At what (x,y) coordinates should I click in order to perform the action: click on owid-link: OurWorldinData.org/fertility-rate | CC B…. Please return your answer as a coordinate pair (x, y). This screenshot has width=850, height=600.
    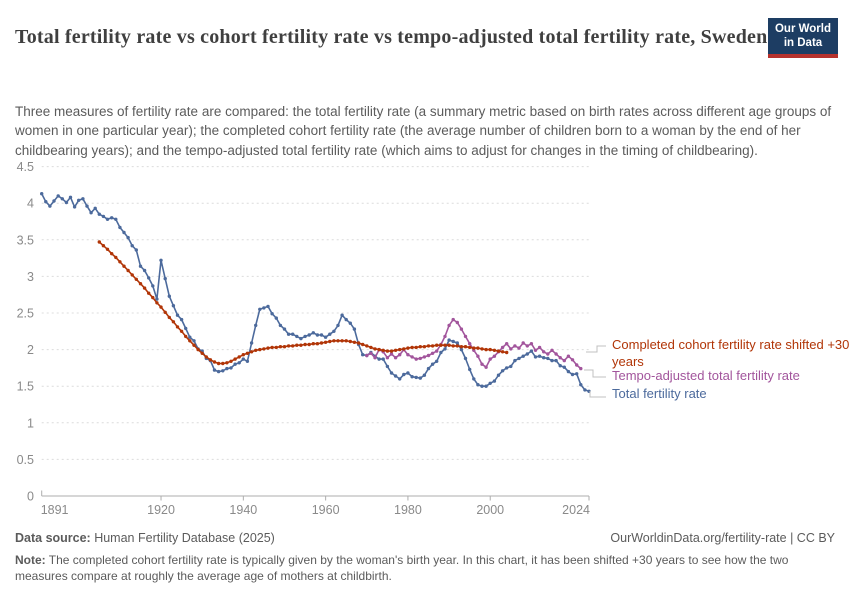
    Looking at the image, I should click on (722, 538).